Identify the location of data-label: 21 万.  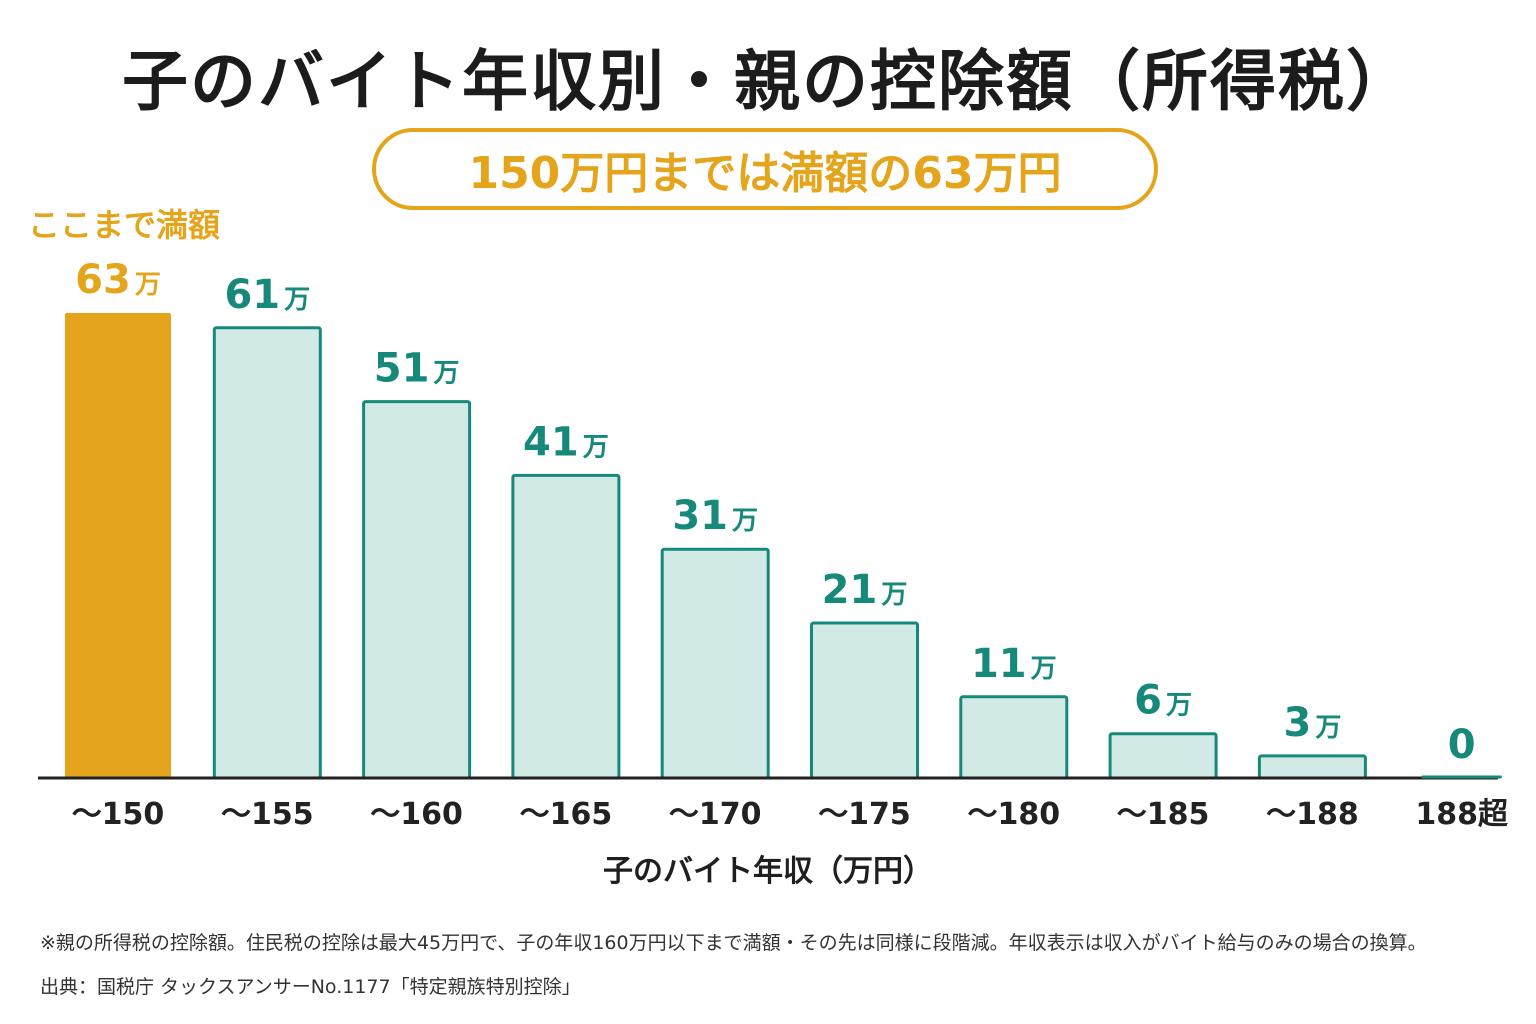
(865, 590).